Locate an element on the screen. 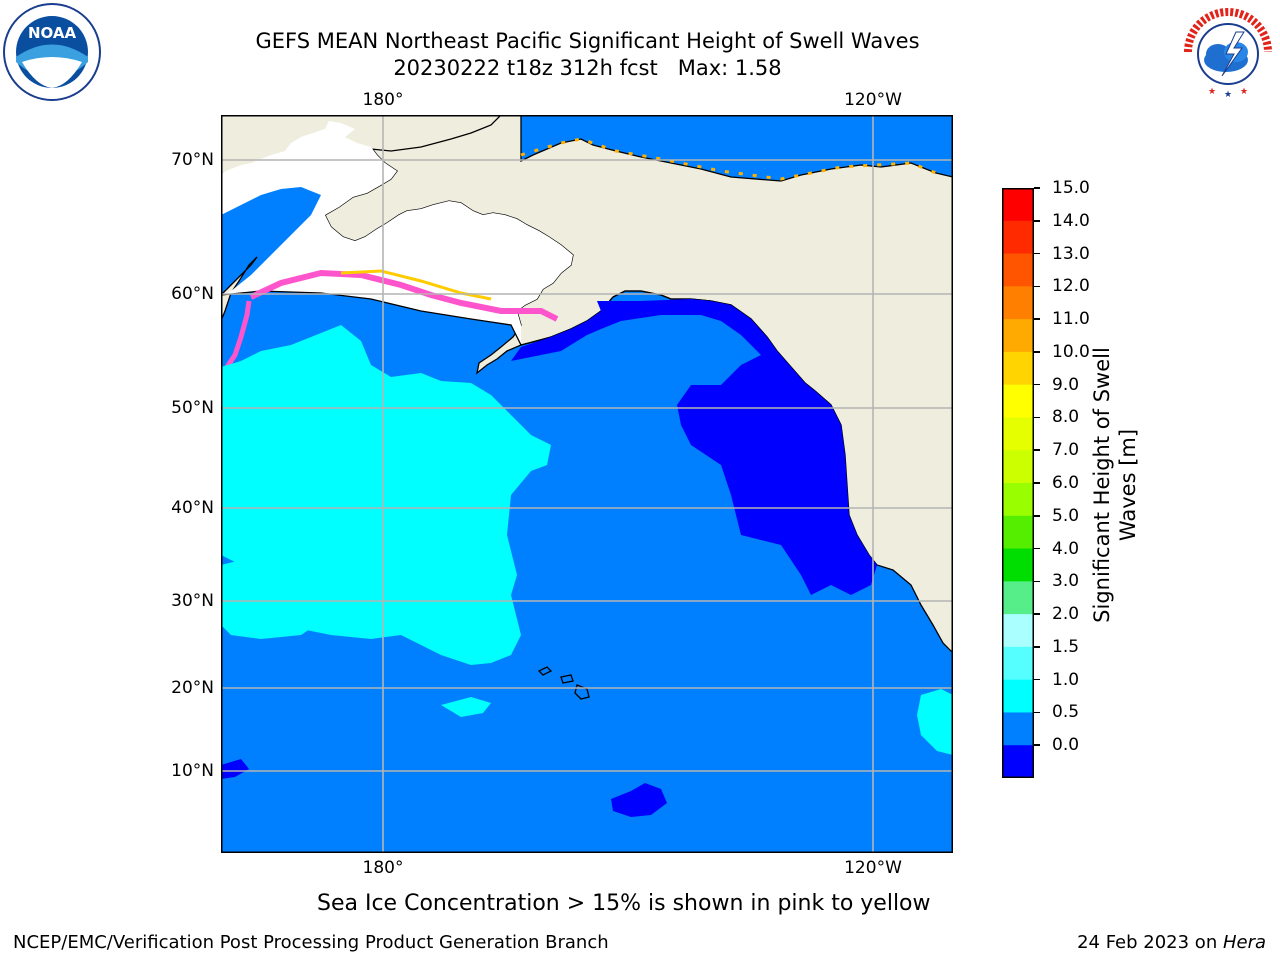  colorbar-title-line2: Waves [m] is located at coordinates (1128, 485).